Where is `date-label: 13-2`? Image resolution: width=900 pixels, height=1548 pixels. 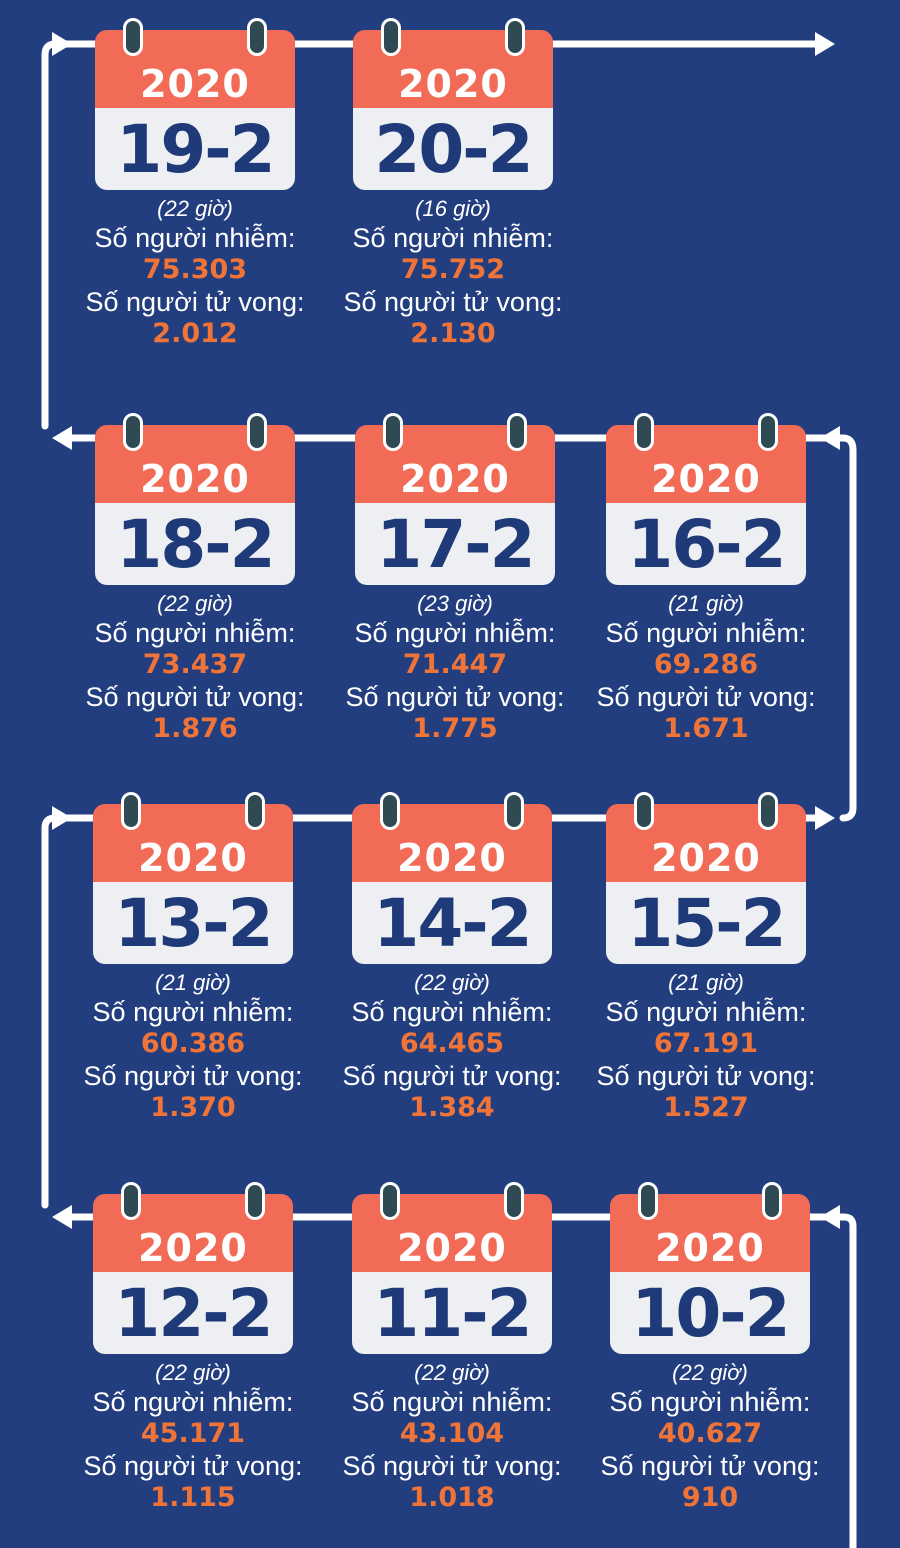
date-label: 13-2 is located at coordinates (193, 923).